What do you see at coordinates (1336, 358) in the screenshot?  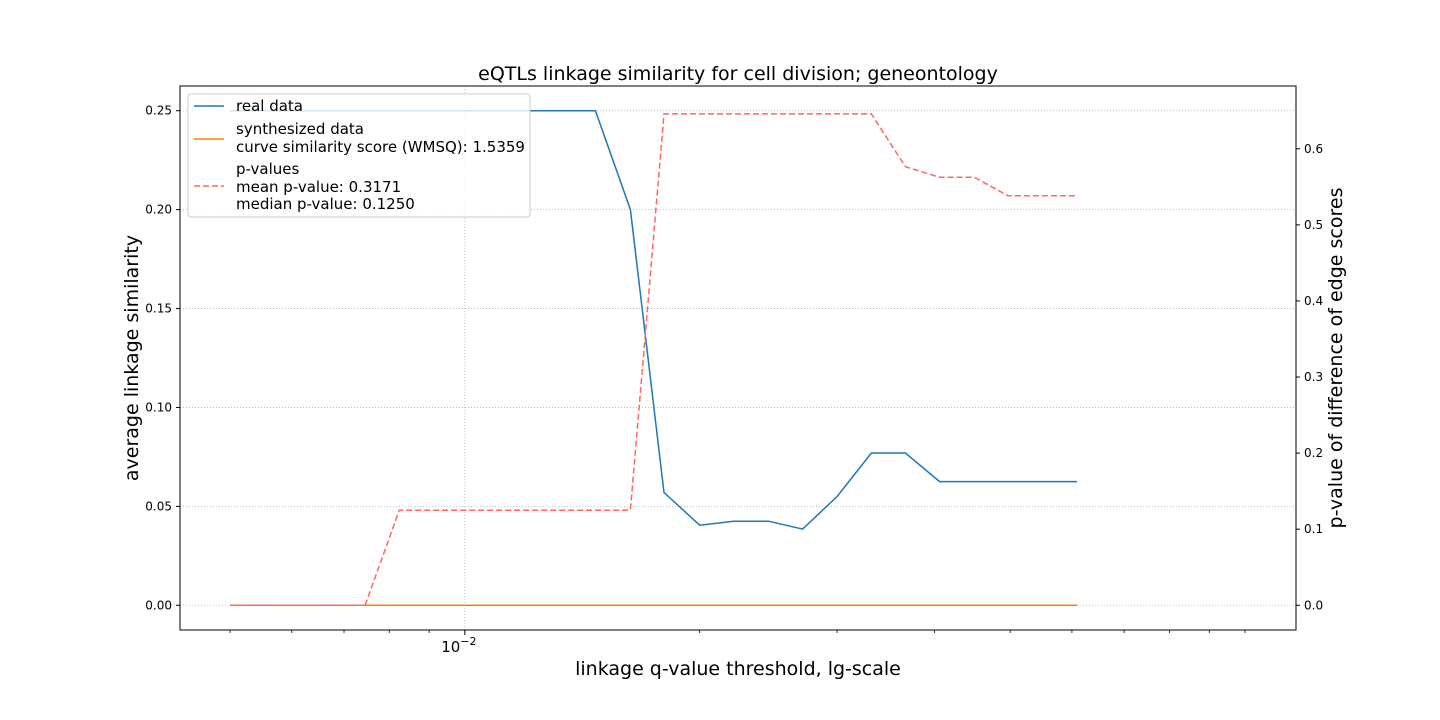 I see `y2-axis-label: p-value of difference of edge scores` at bounding box center [1336, 358].